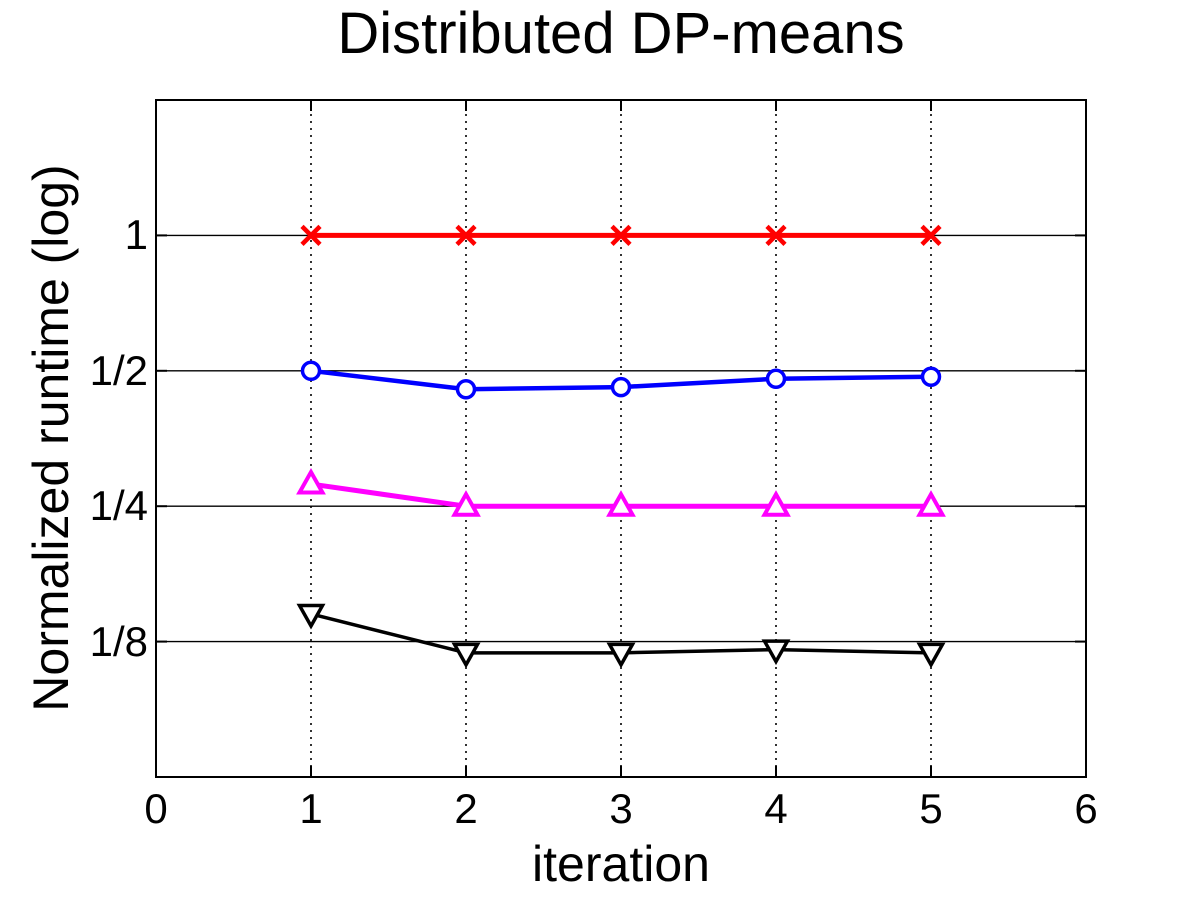  Describe the element at coordinates (621, 33) in the screenshot. I see `chart-title: Distributed DP-means` at that location.